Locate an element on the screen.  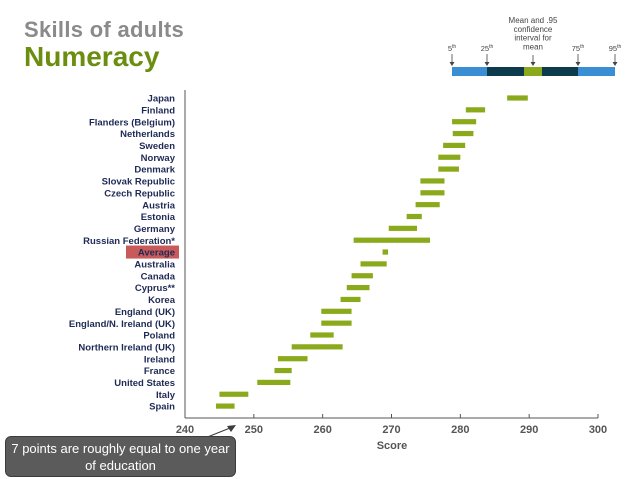
category-label: Finland is located at coordinates (158, 110).